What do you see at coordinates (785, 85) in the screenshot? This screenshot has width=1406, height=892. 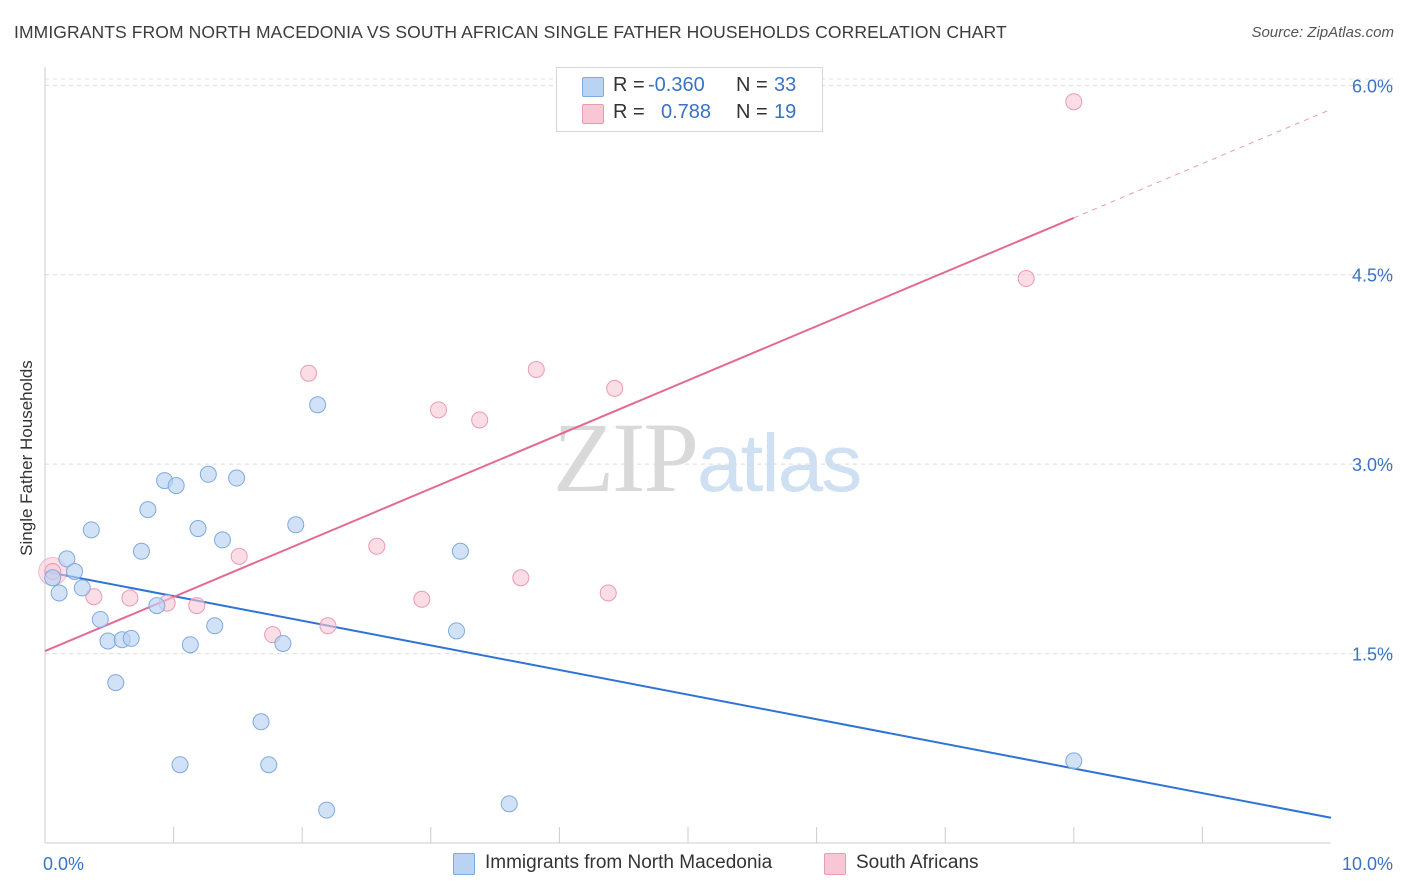 I see `legend-n-value: 33` at bounding box center [785, 85].